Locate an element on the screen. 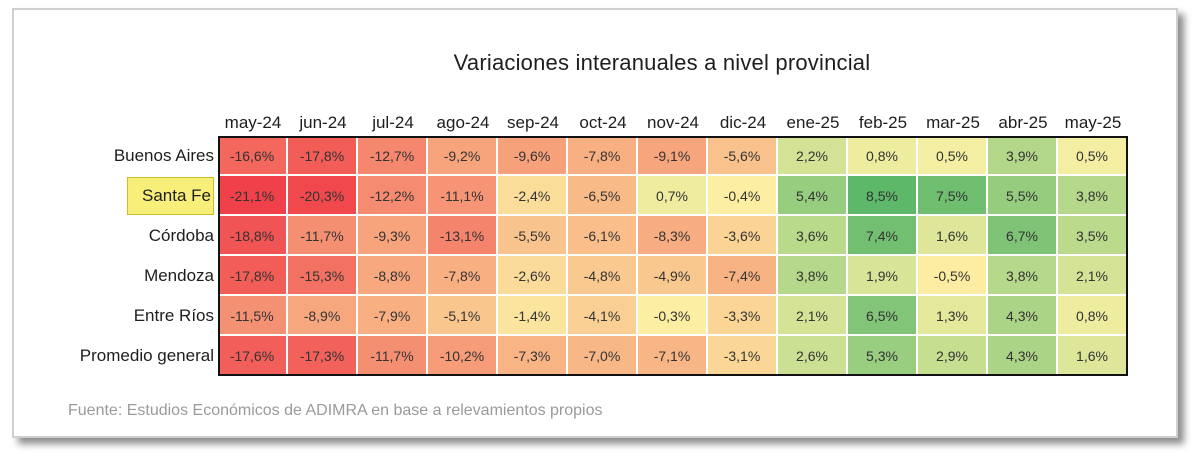  heatmap-cell: -5,6% is located at coordinates (743, 157).